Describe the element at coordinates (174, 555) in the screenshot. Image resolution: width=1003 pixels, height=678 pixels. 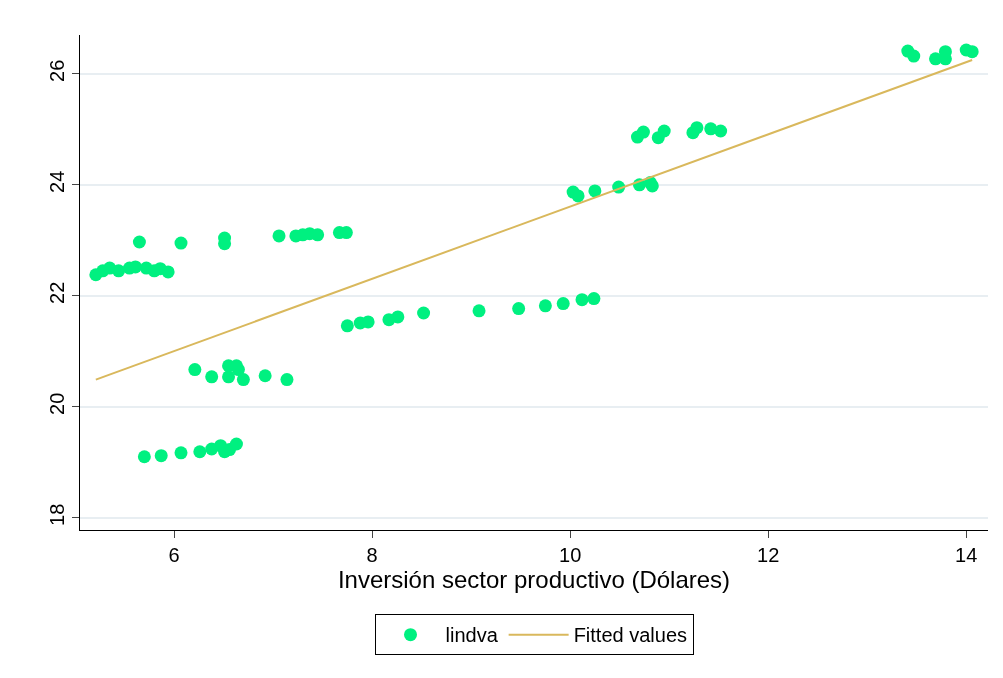
I see `x-tick-label: 6` at that location.